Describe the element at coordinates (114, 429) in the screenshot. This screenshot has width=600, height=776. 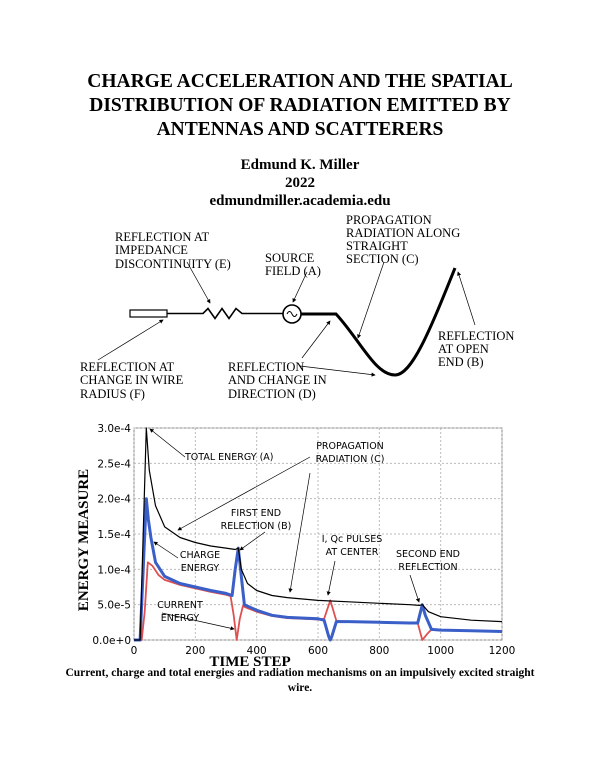
I see `y-tick-label: 3.0e-4` at that location.